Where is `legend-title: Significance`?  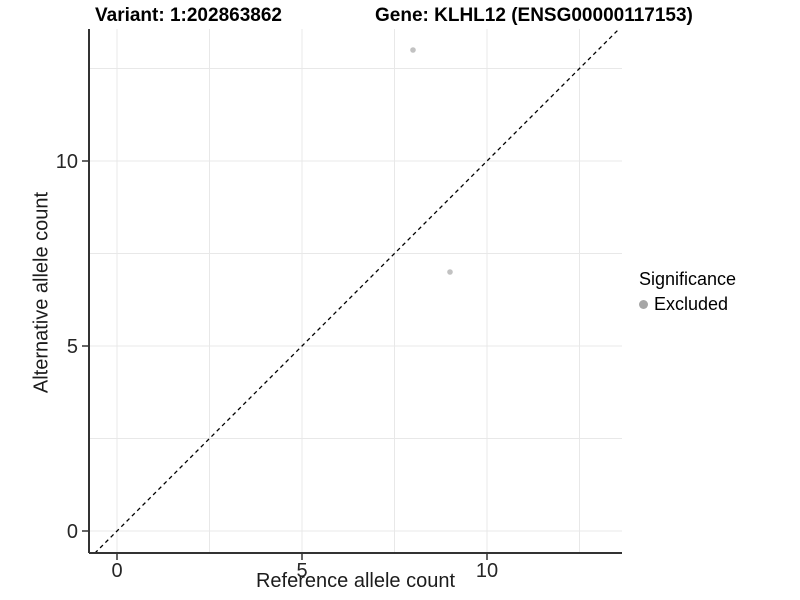 legend-title: Significance is located at coordinates (688, 279).